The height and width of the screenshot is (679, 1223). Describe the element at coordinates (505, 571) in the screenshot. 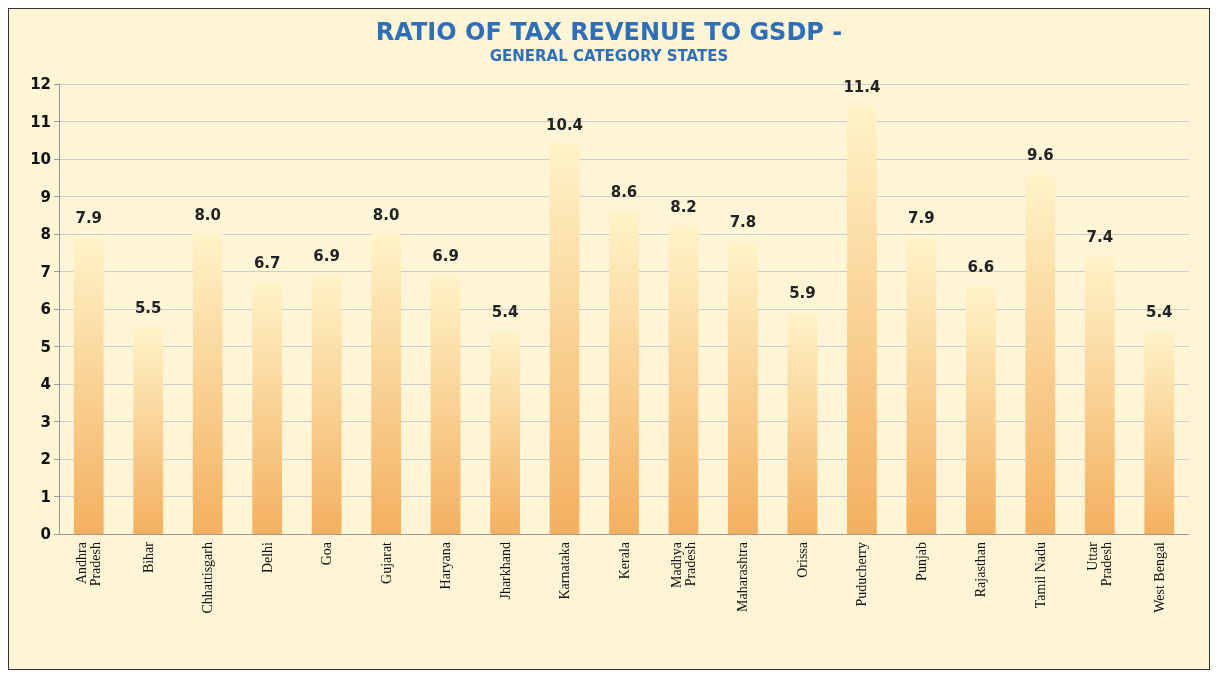

I see `x-tick-label: Jharkhand` at that location.